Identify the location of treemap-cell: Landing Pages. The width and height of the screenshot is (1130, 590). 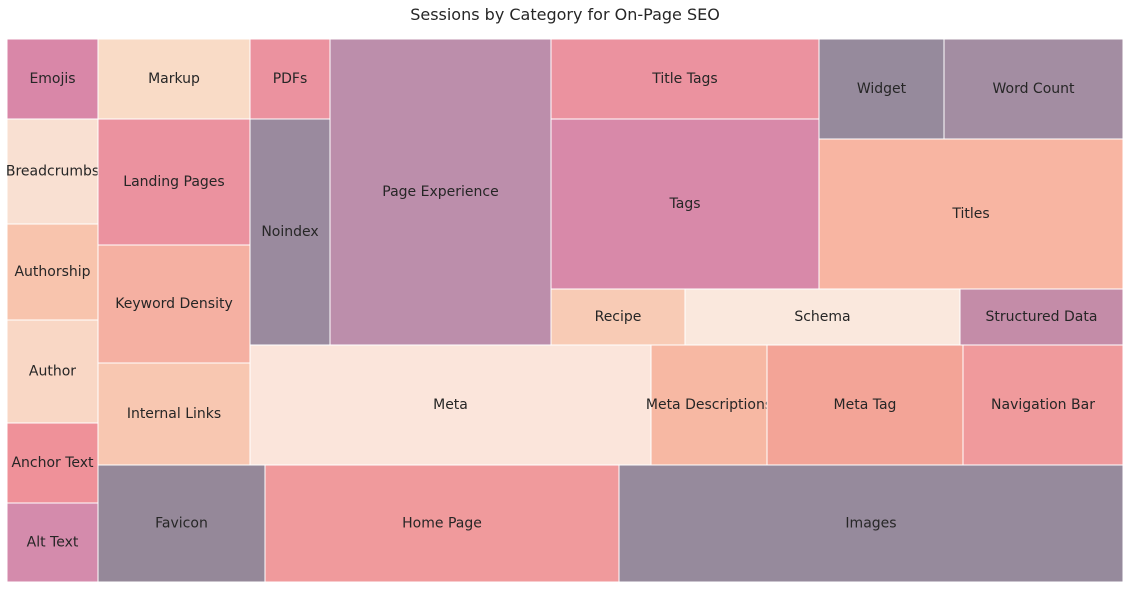
(174, 182).